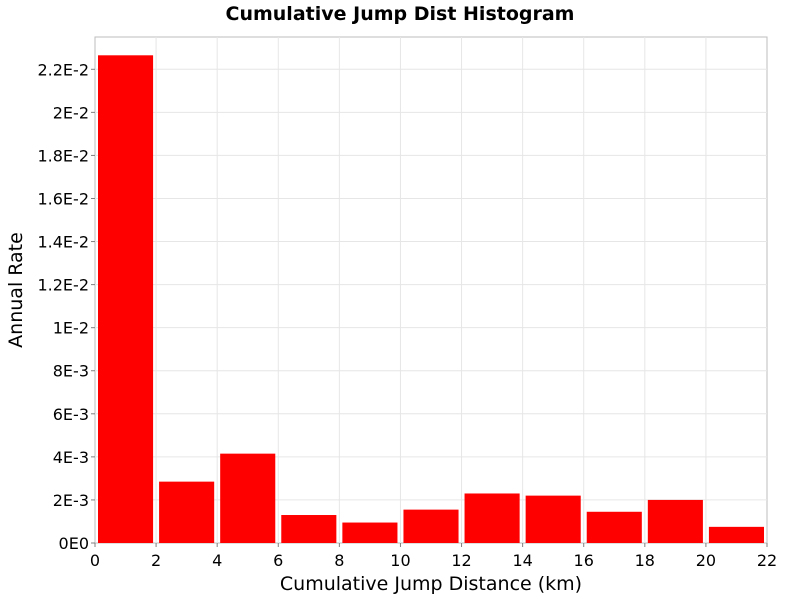 The height and width of the screenshot is (600, 800). Describe the element at coordinates (71, 328) in the screenshot. I see `y-tick-label-5: 1E-2` at that location.